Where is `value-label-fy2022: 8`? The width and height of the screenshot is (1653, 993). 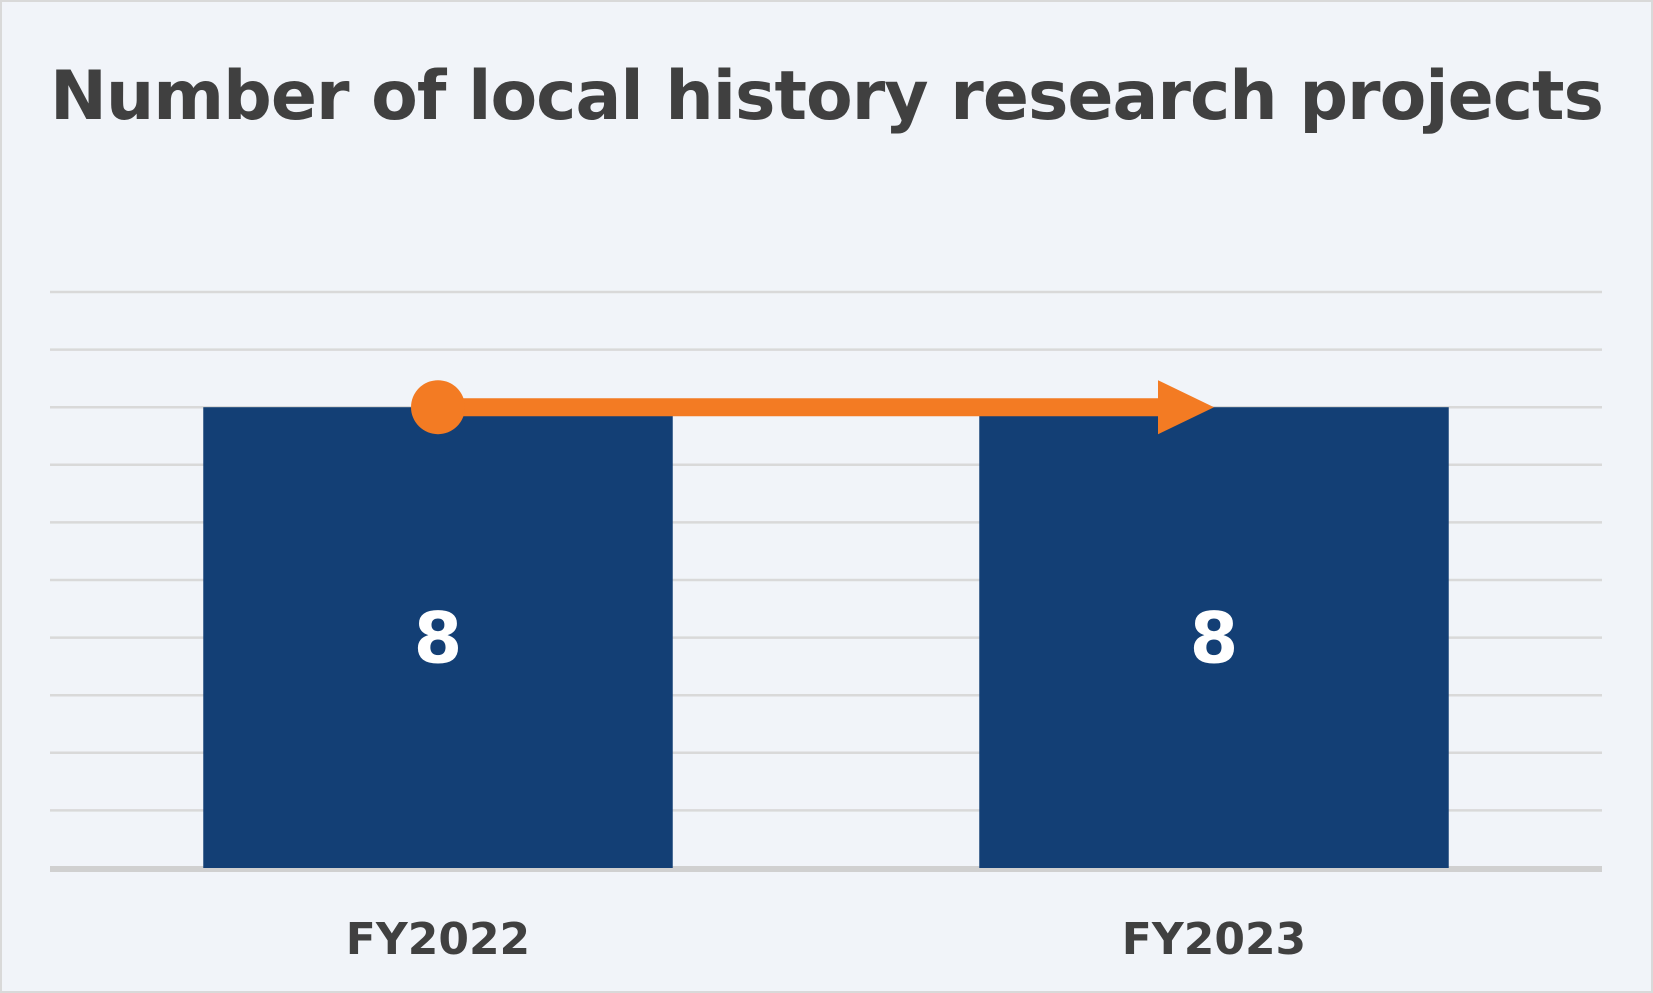
value-label-fy2022: 8 is located at coordinates (438, 639).